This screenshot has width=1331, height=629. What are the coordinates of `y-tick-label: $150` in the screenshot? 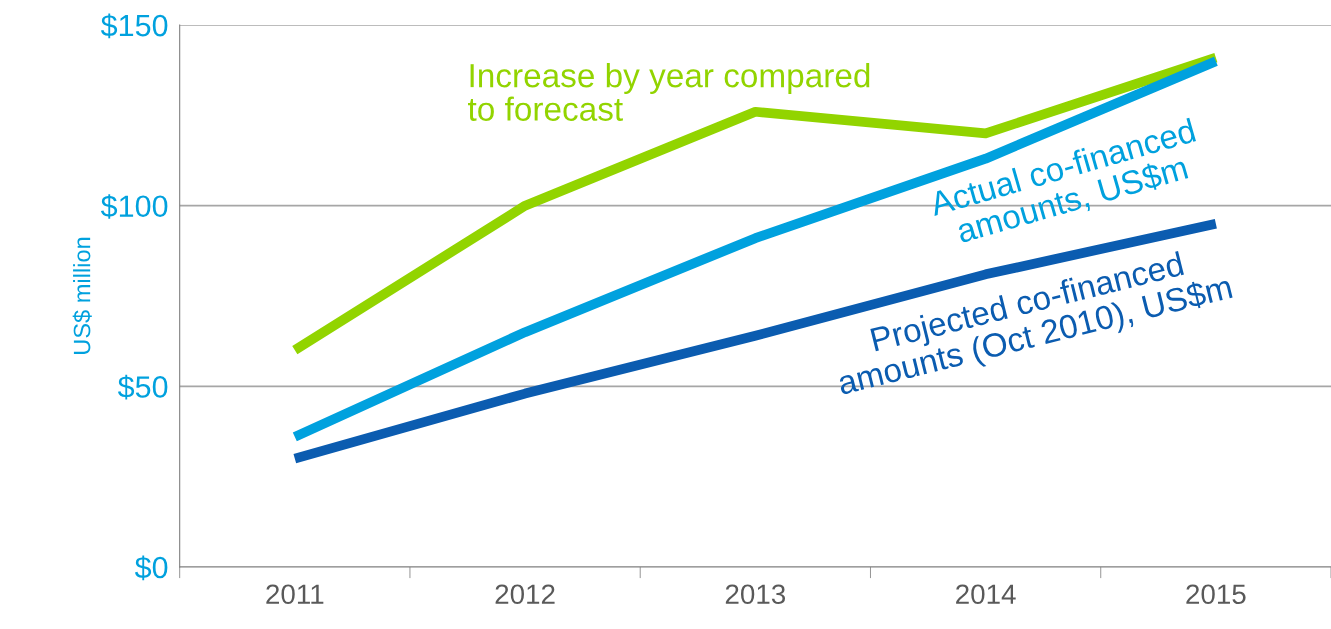 It's located at (134, 26).